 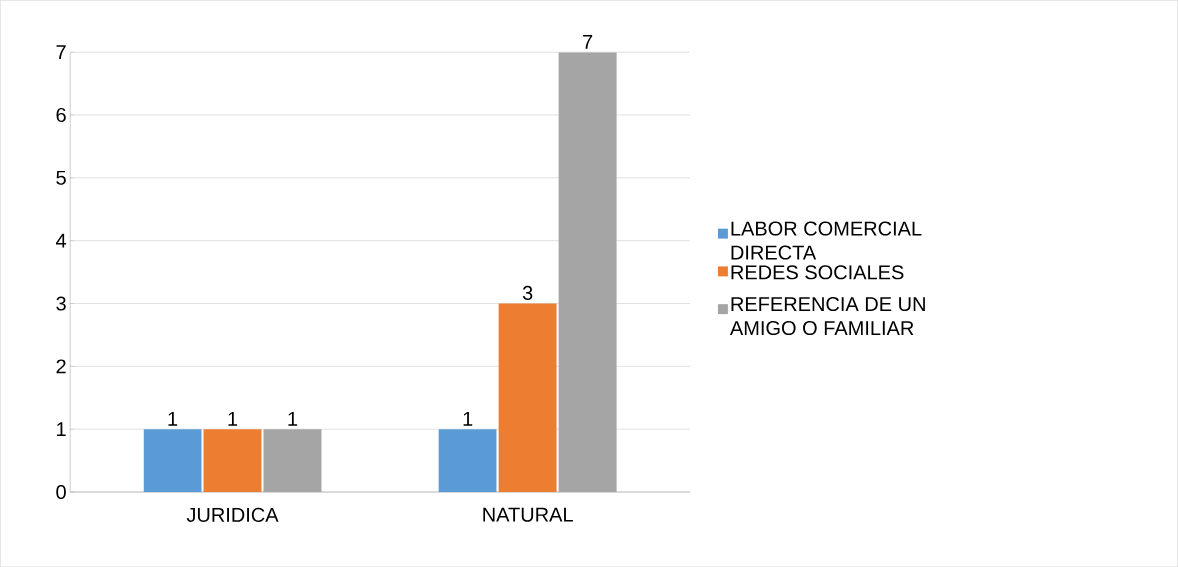 I want to click on y-tick-label: 3, so click(x=61, y=303).